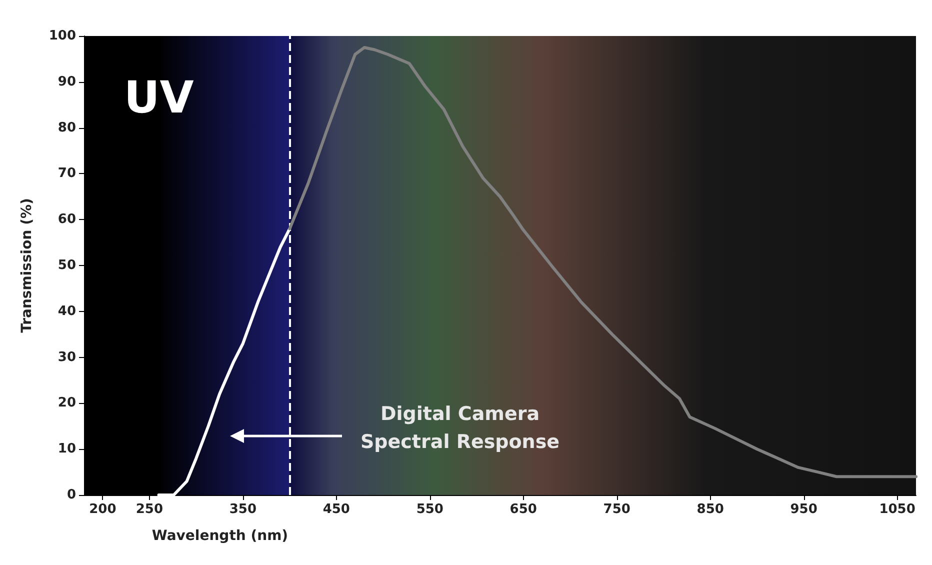  I want to click on x-tick-label: 850, so click(710, 509).